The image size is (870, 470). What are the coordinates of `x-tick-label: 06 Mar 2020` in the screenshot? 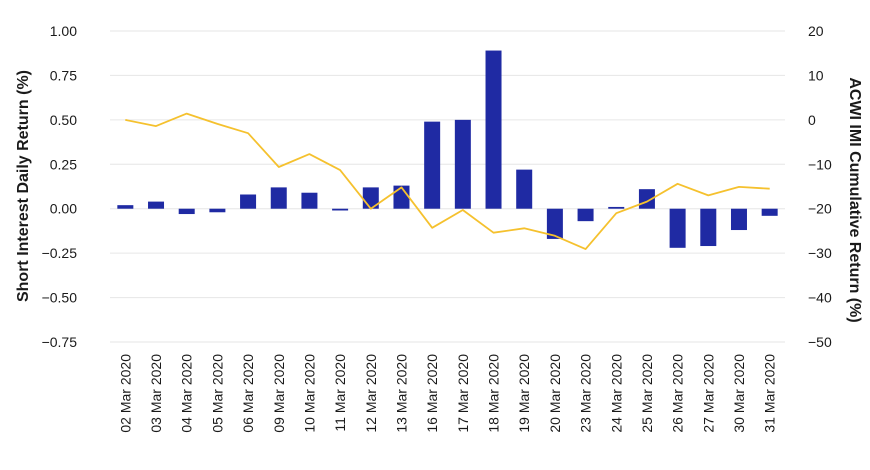 It's located at (248, 393).